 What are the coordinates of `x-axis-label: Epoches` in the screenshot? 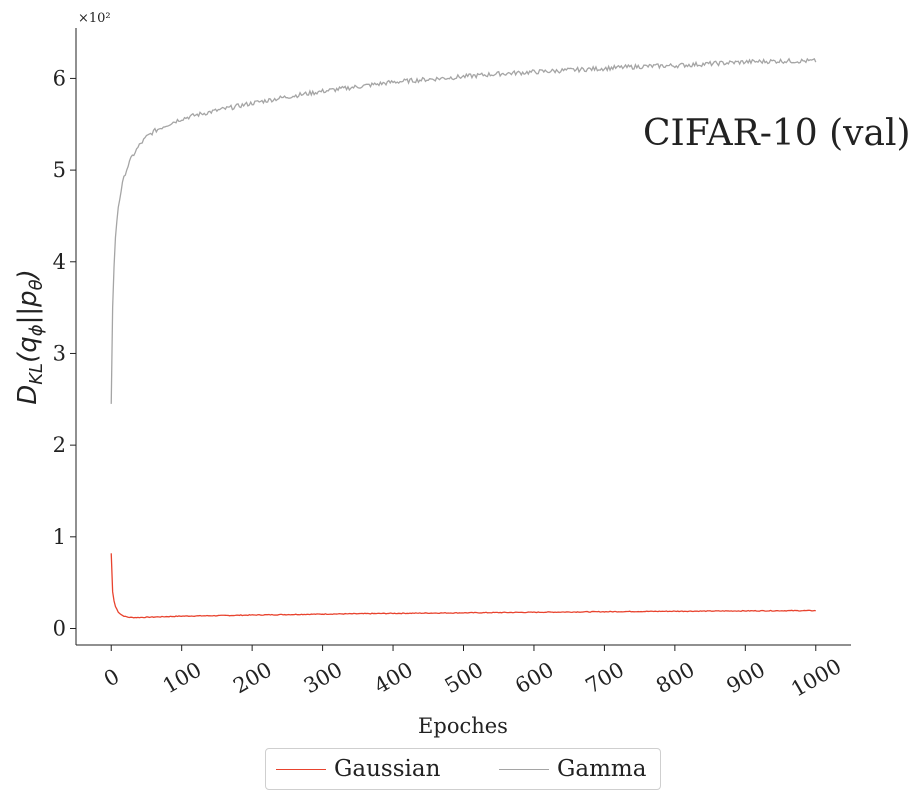 It's located at (463, 726).